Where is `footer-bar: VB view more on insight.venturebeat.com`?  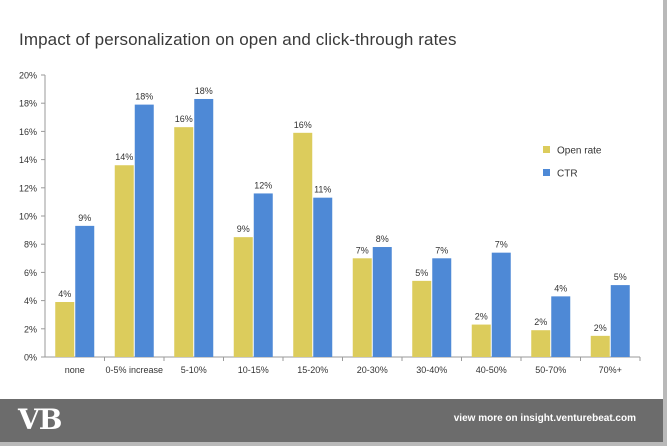
footer-bar: VB view more on insight.venturebeat.com is located at coordinates (331, 420).